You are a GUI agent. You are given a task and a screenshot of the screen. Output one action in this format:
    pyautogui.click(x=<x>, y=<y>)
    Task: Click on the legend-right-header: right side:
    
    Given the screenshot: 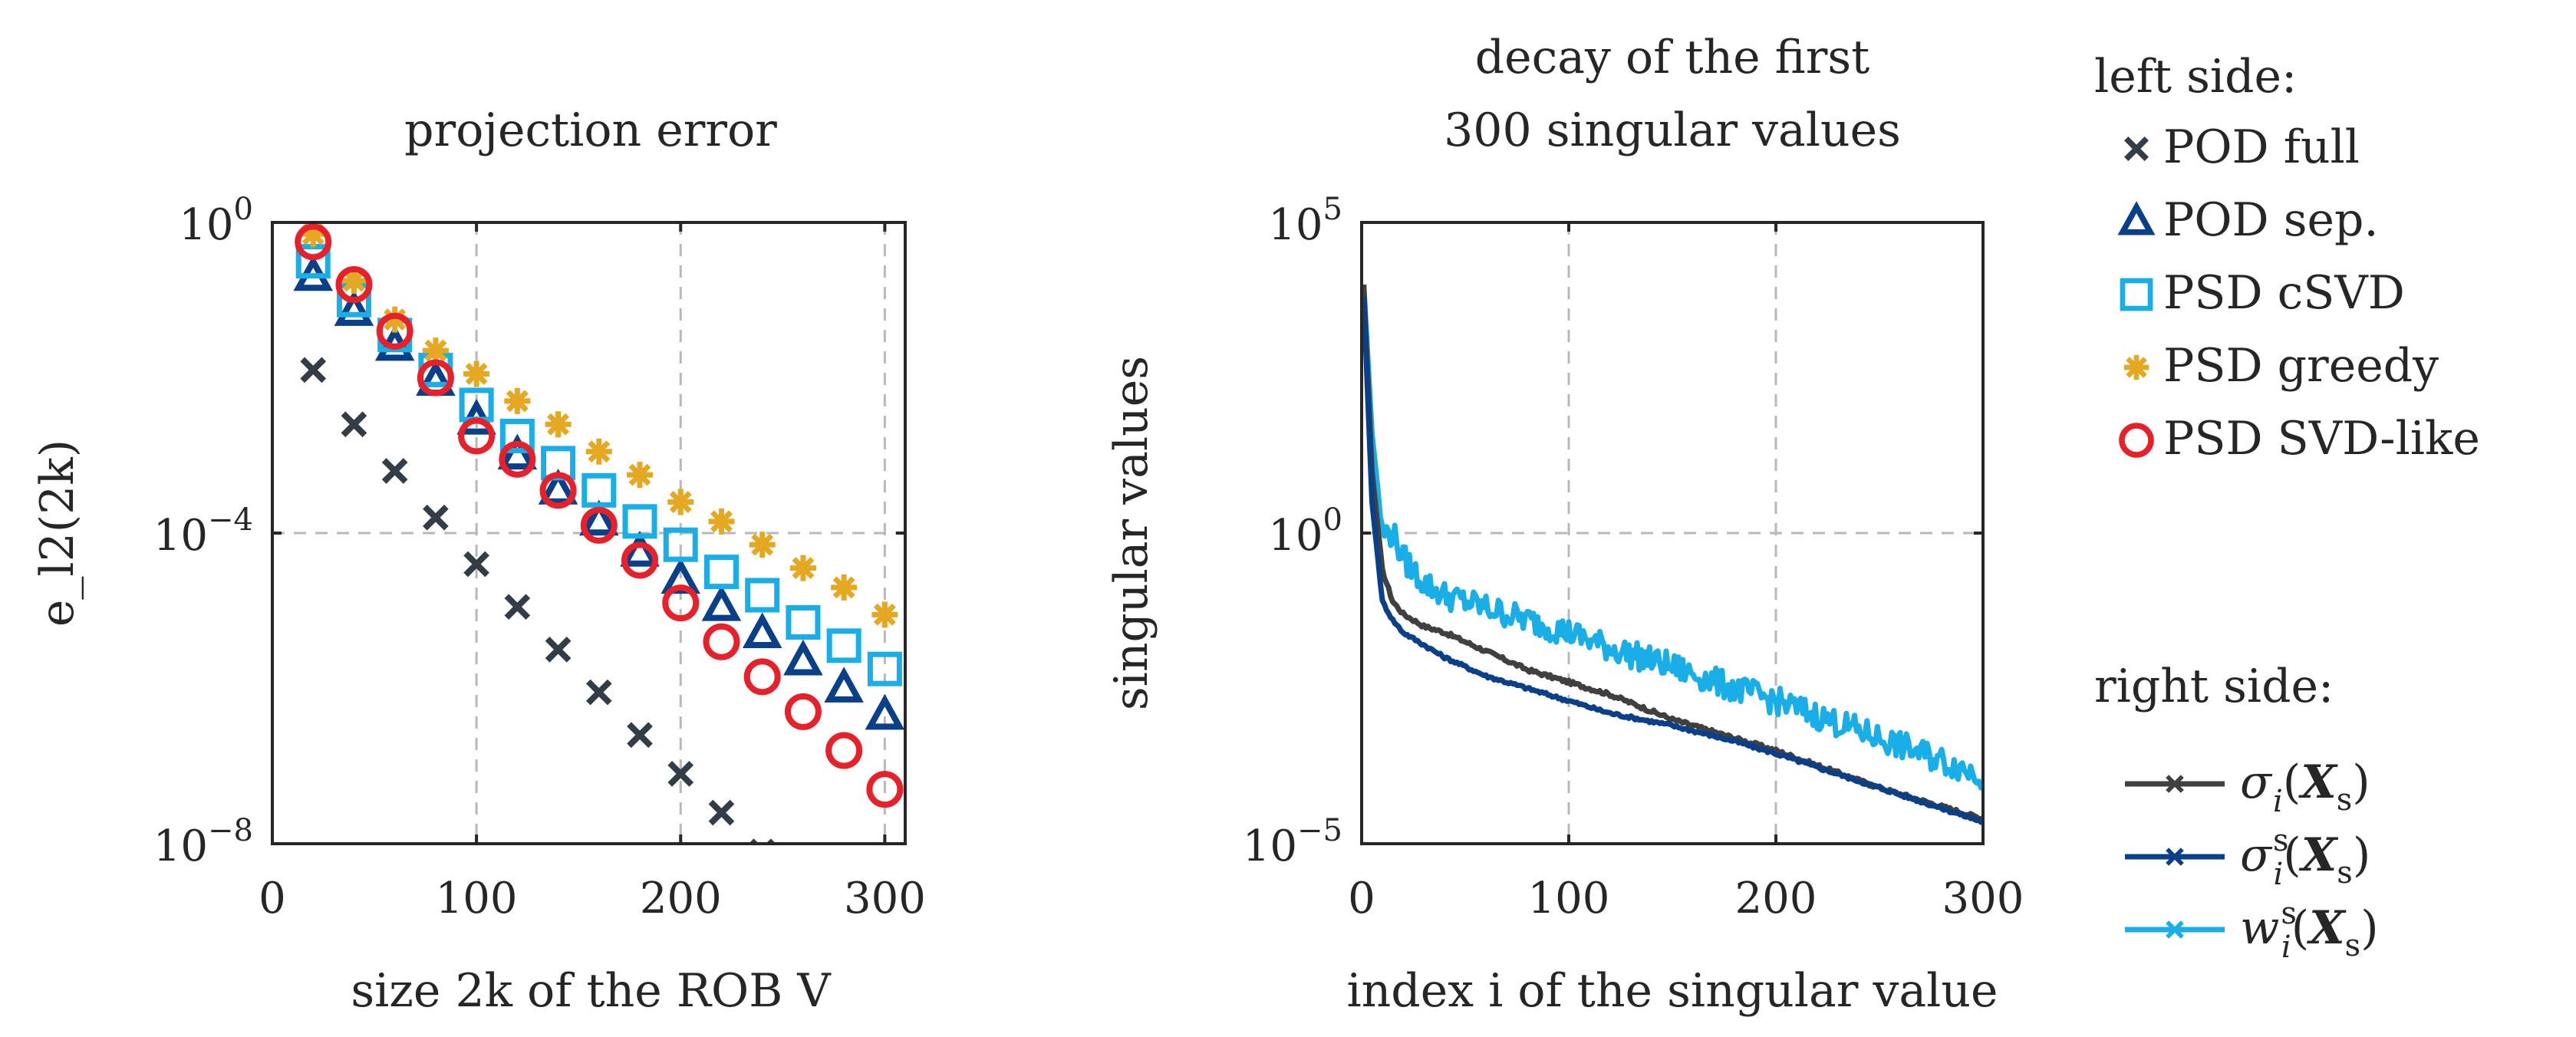 What is the action you would take?
    pyautogui.click(x=2214, y=686)
    